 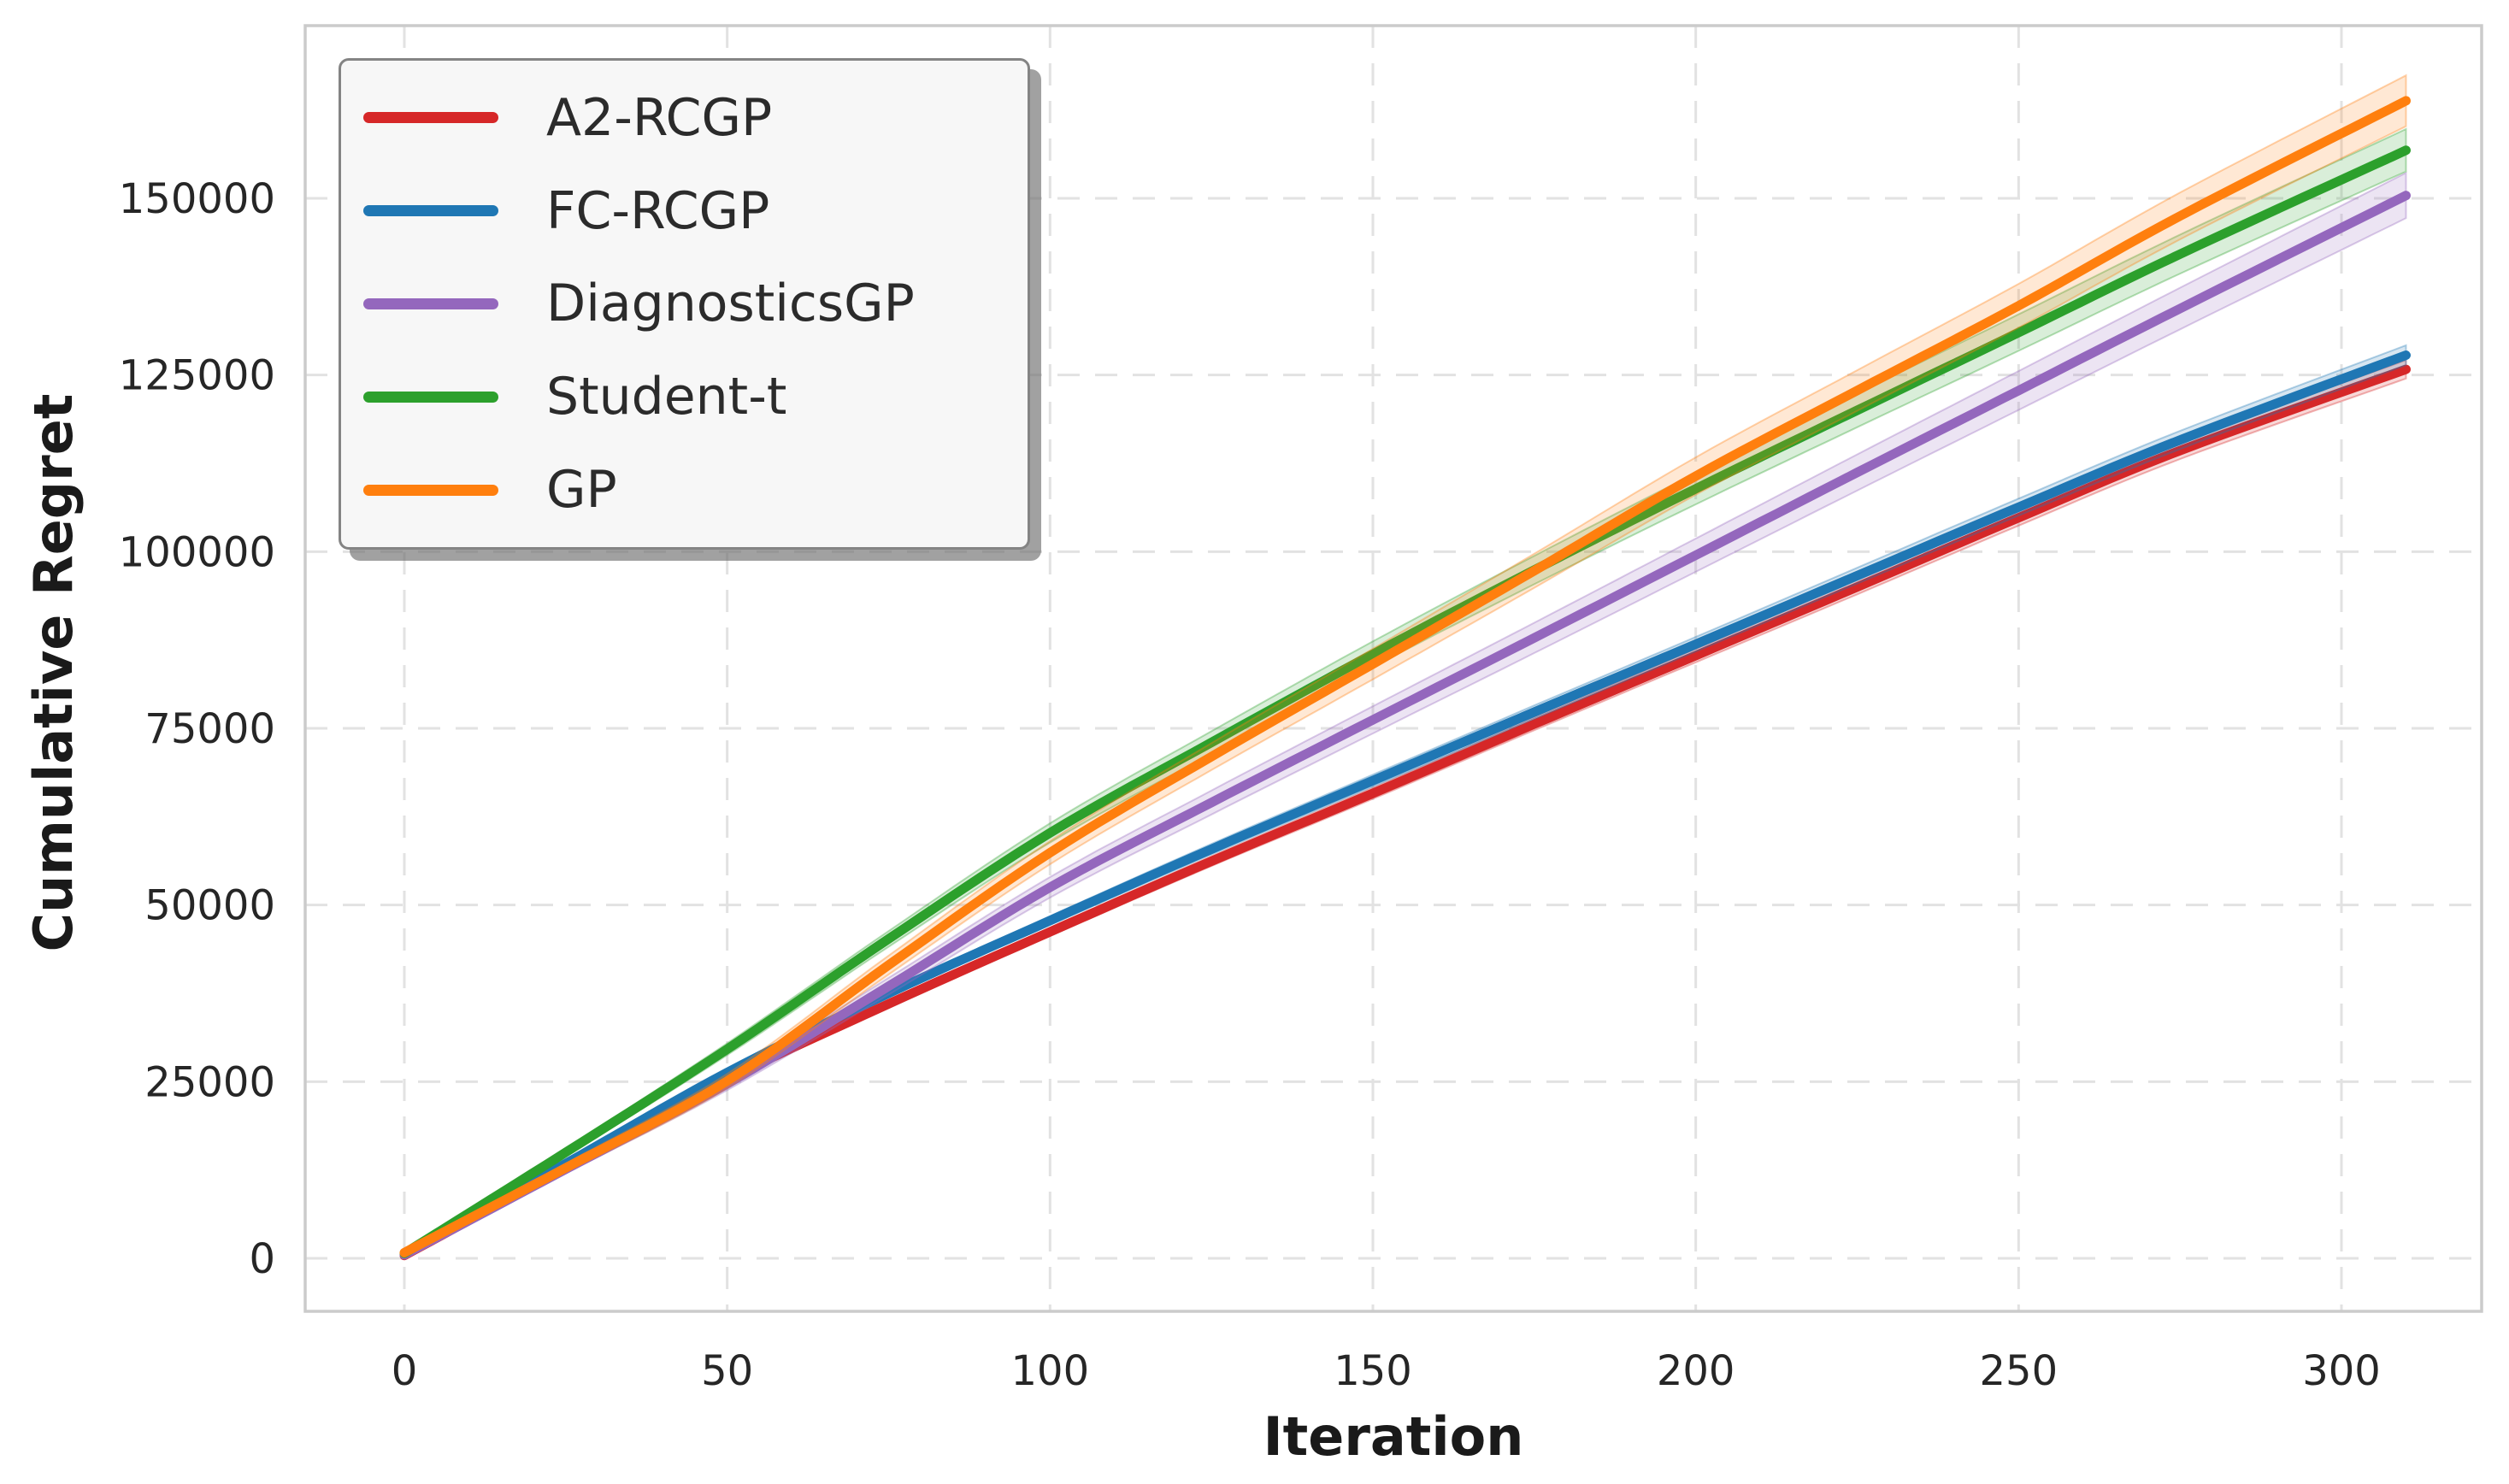 What do you see at coordinates (727, 1371) in the screenshot?
I see `x-tick-label: 50` at bounding box center [727, 1371].